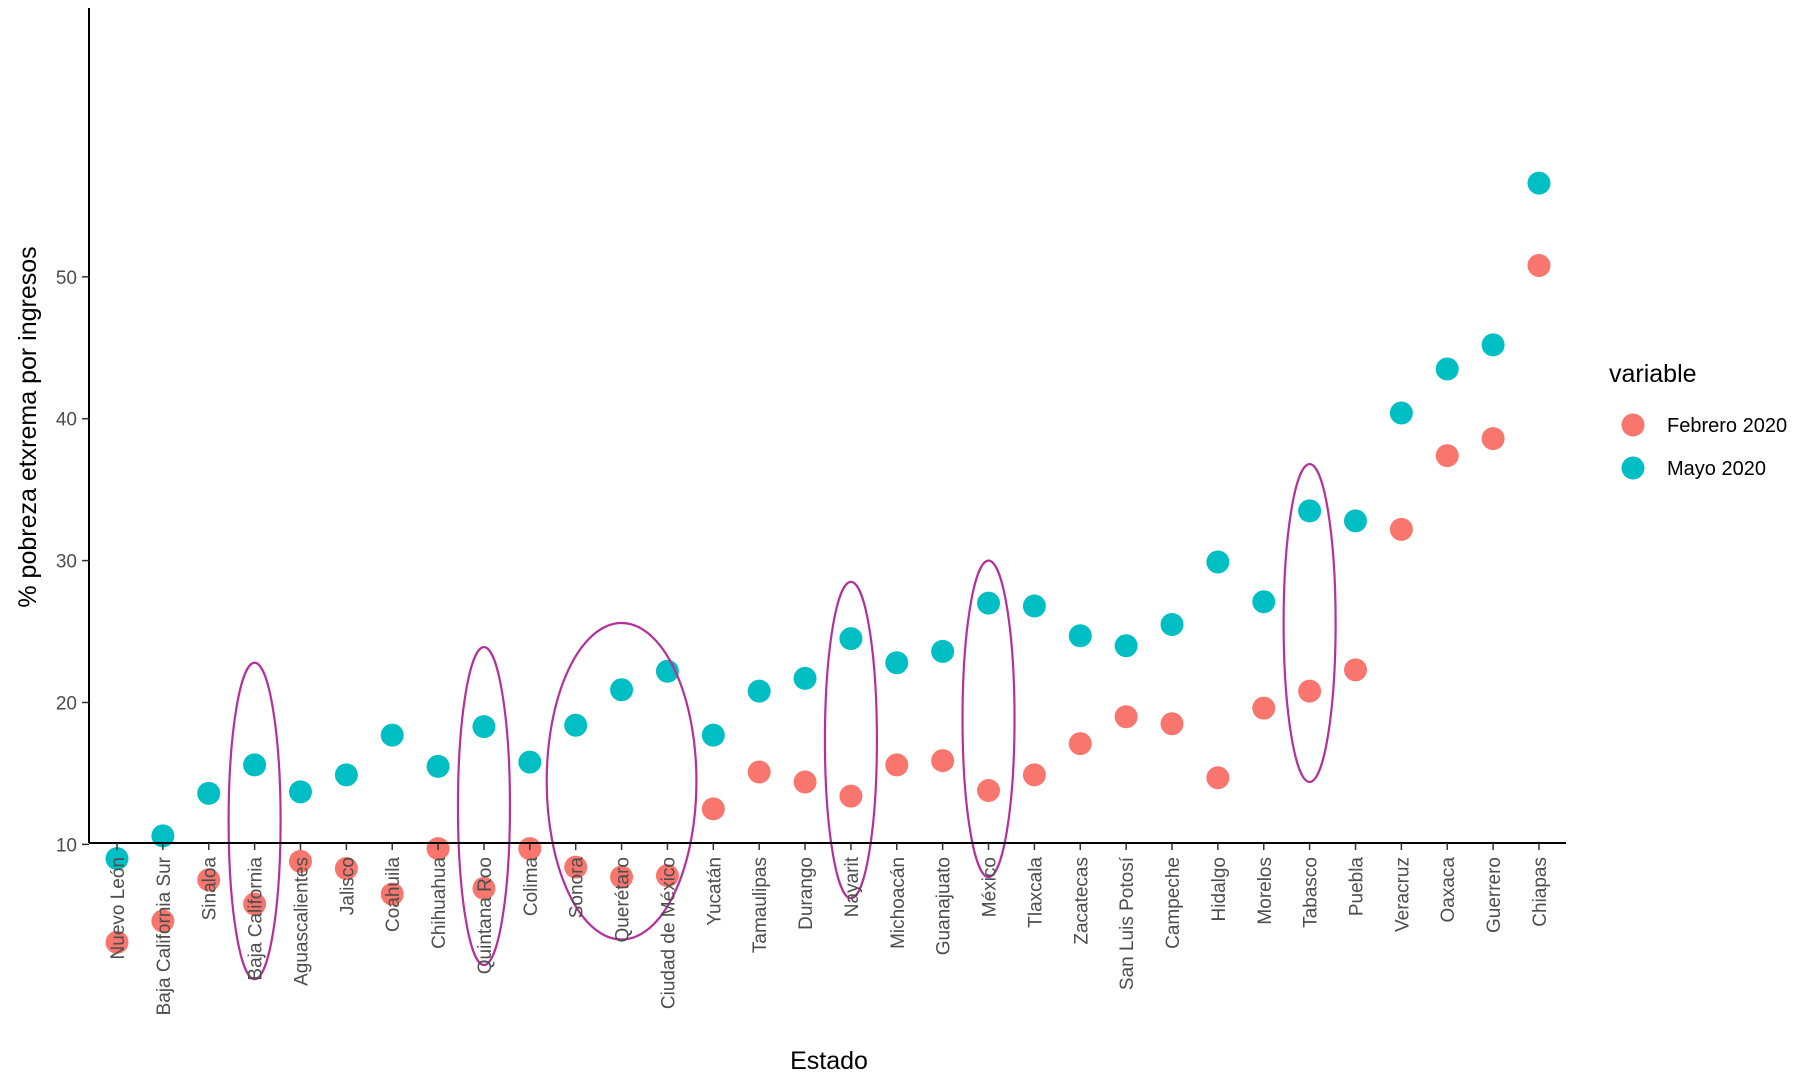  I want to click on legend-label-febrero-2020: Febrero 2020, so click(1727, 426).